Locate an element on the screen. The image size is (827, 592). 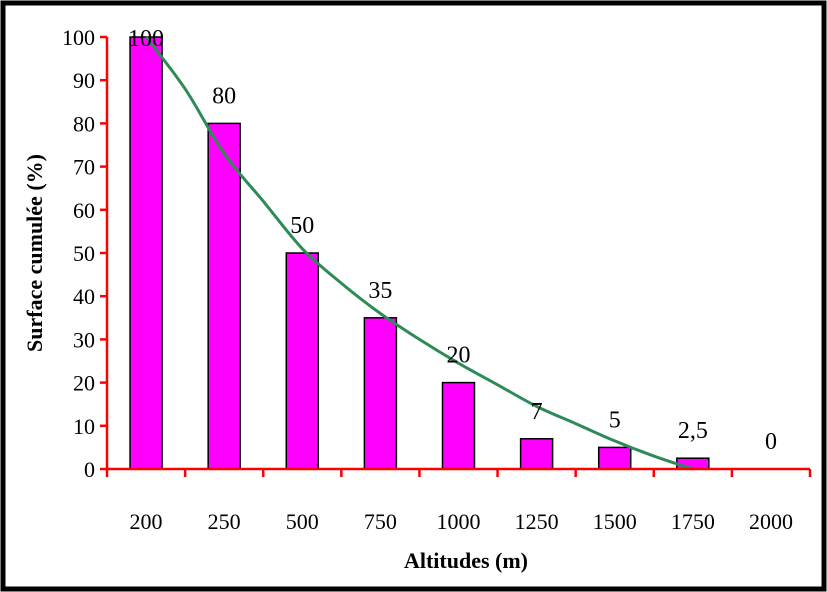
data-label-250: 80 is located at coordinates (224, 96).